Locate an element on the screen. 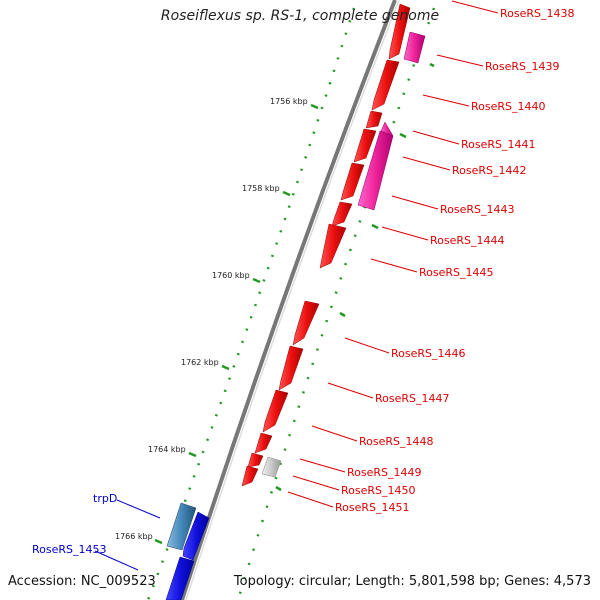 This screenshot has width=600, height=600. gene-labels-blue: trpD RoseRS_1453 is located at coordinates (74, 524).